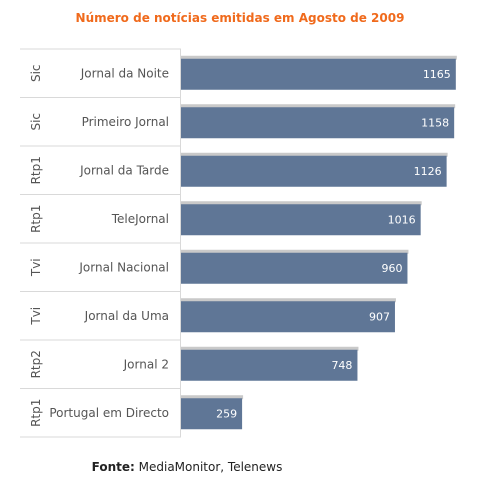 The height and width of the screenshot is (483, 480). I want to click on source-text: MediaMonitor, Telenews, so click(210, 467).